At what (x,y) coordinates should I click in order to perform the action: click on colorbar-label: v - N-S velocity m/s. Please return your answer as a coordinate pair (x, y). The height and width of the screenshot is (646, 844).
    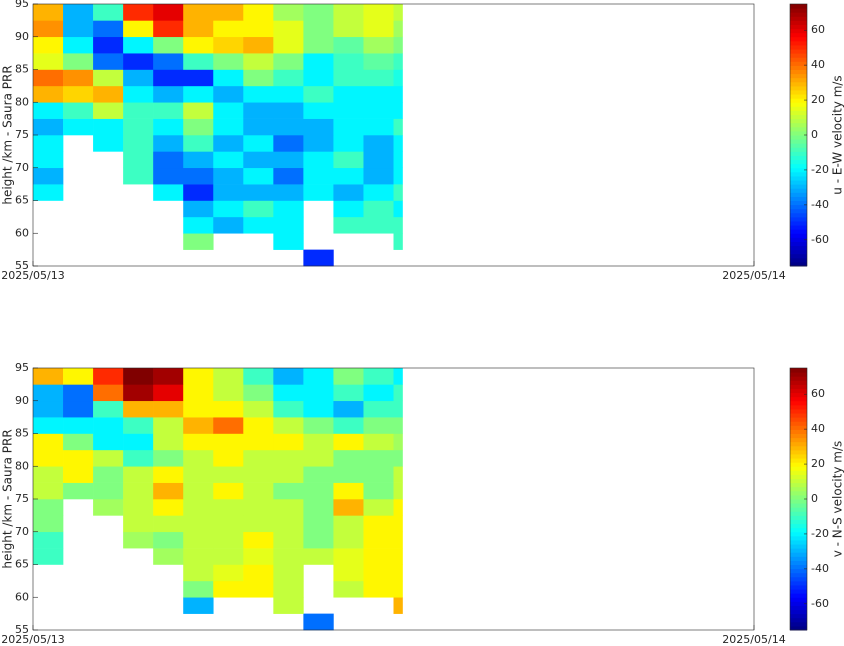
    Looking at the image, I should click on (837, 499).